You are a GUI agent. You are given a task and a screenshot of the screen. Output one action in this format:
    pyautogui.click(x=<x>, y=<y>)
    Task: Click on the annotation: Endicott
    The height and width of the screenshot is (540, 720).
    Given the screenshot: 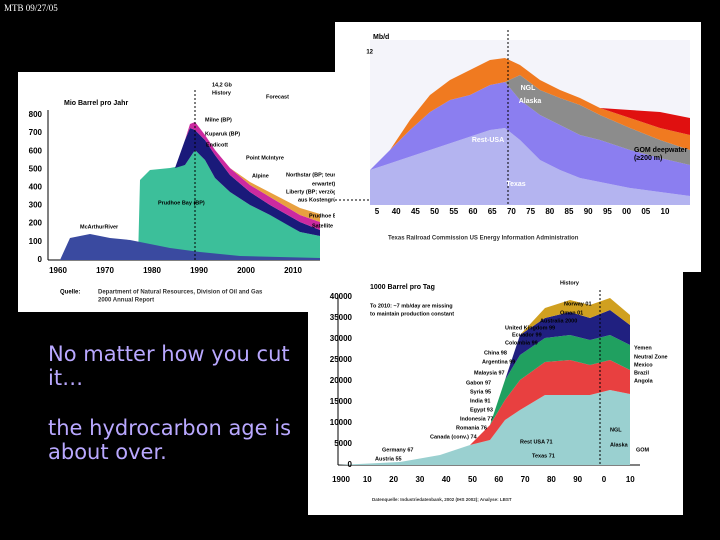 What is the action you would take?
    pyautogui.click(x=217, y=145)
    